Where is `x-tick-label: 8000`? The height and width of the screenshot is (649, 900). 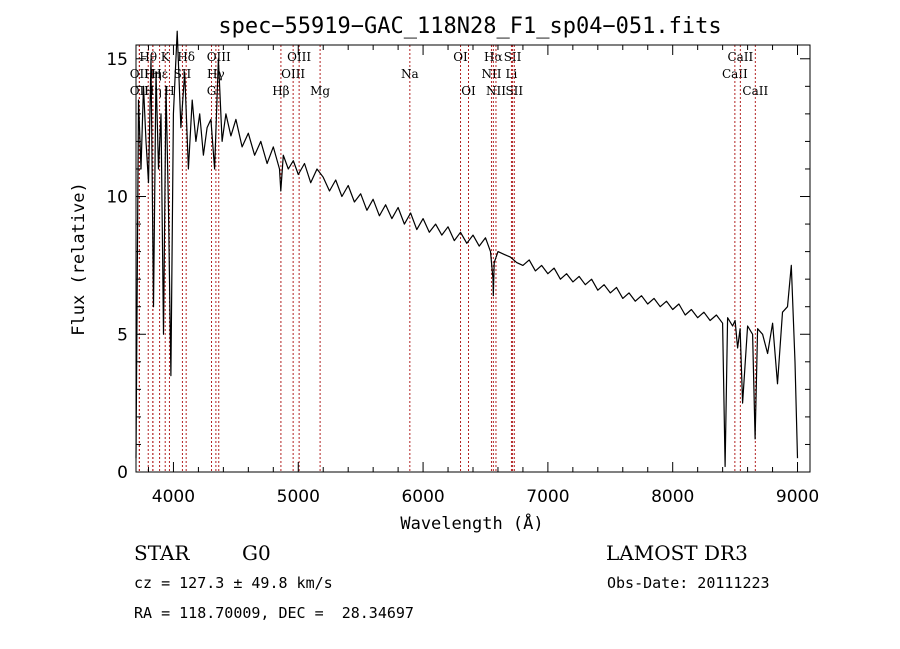 x-tick-label: 8000 is located at coordinates (672, 497).